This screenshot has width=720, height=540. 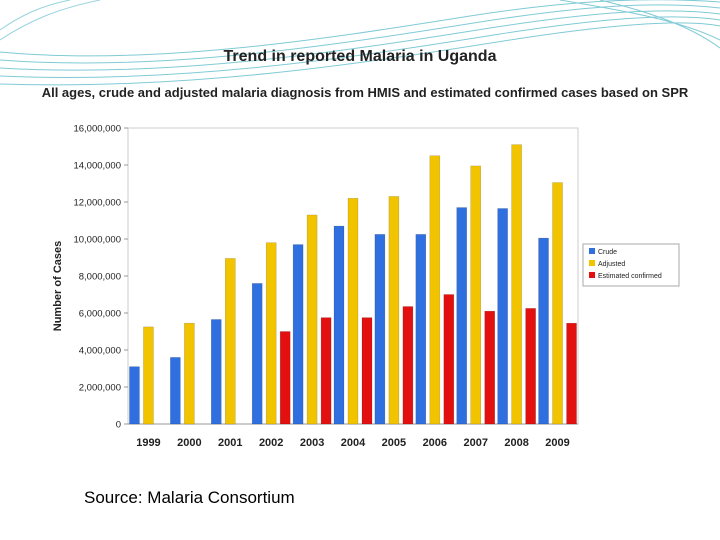 I want to click on legend-entry: Crude, so click(x=607, y=252).